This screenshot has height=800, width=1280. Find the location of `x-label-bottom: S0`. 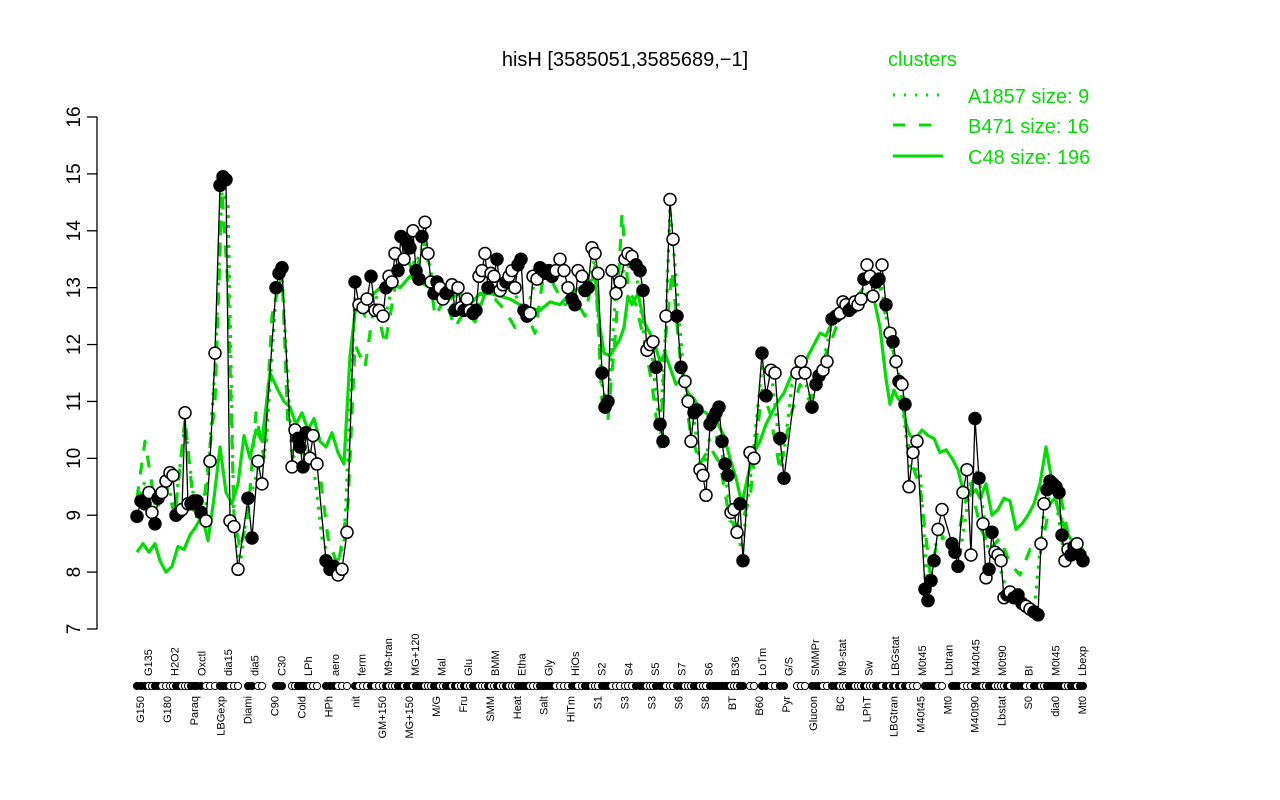

x-label-bottom: S0 is located at coordinates (1029, 702).